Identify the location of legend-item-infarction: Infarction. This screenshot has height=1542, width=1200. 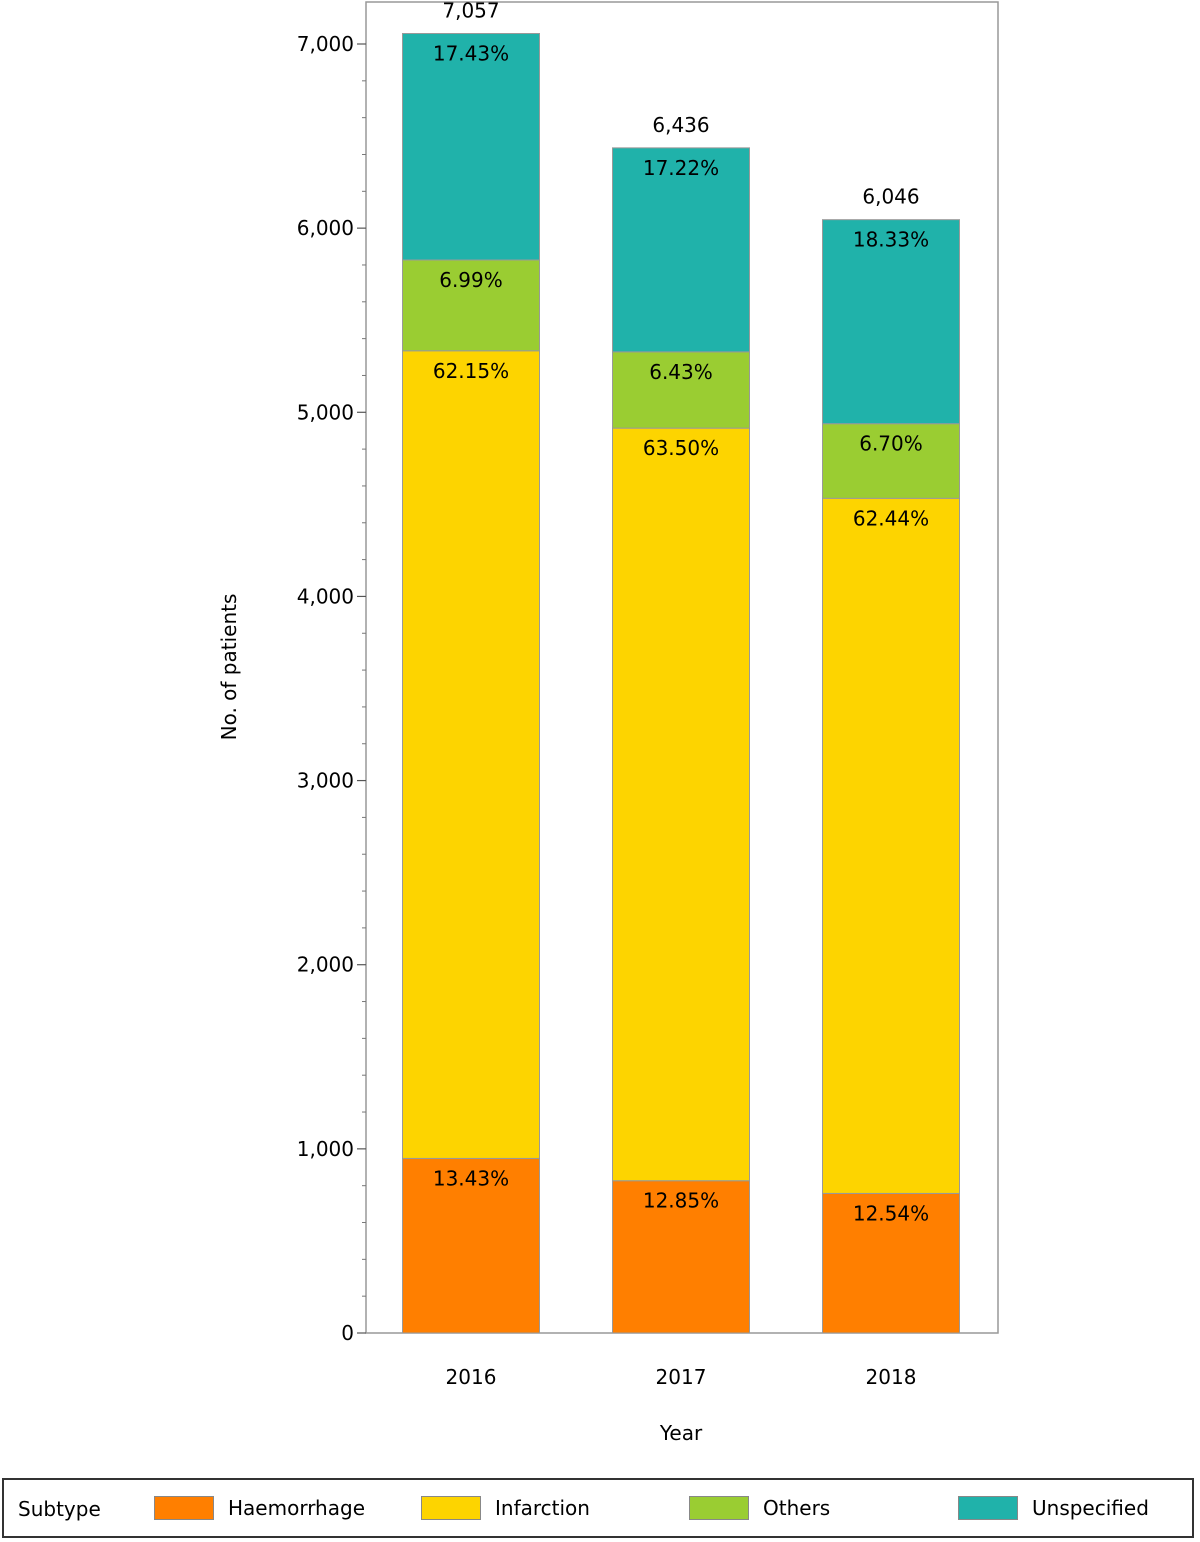
(505, 1508).